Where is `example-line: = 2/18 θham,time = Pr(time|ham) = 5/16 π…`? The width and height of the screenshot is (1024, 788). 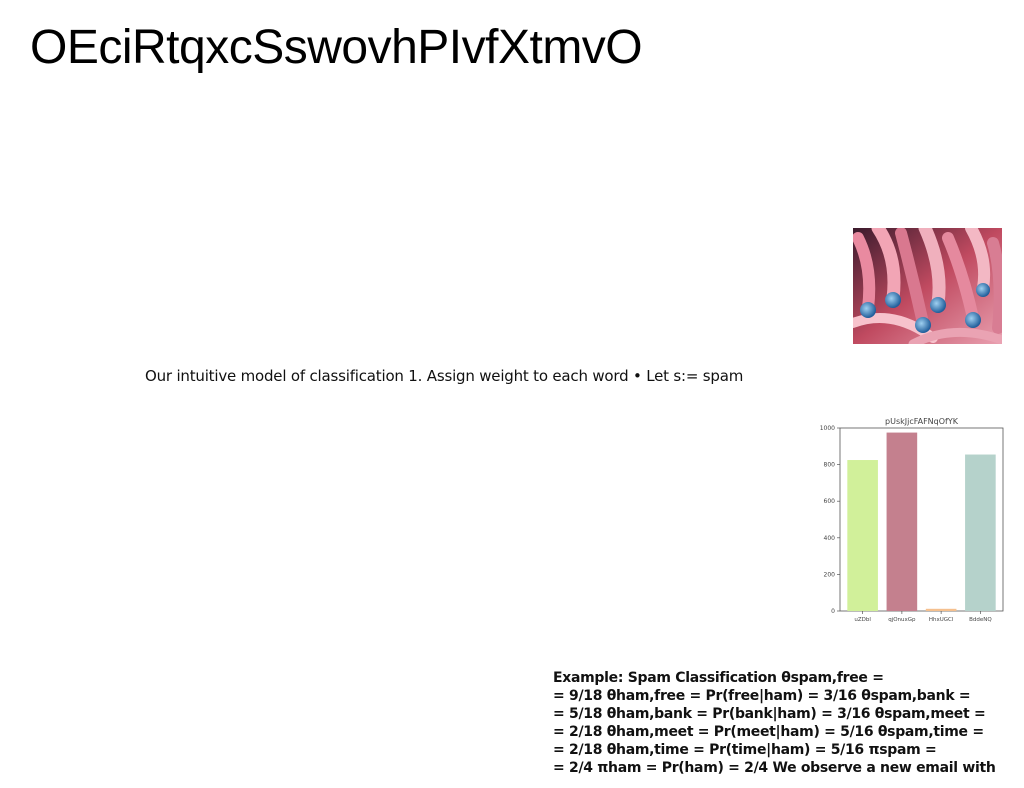
example-line: = 2/18 θham,time = Pr(time|ham) = 5/16 π… is located at coordinates (787, 750).